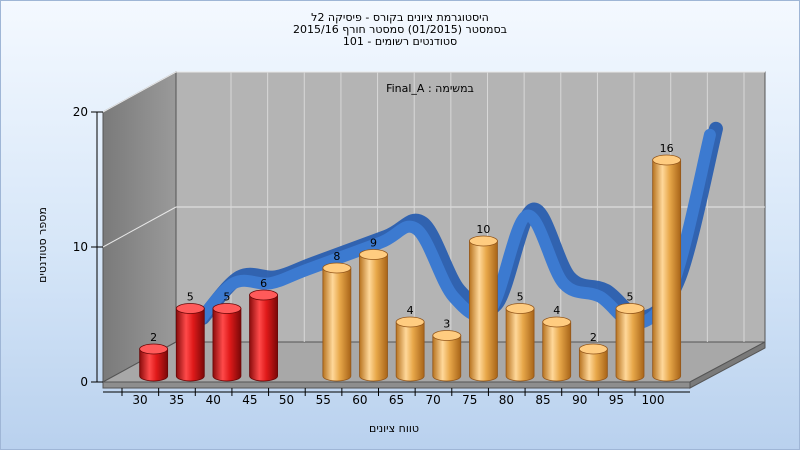 The width and height of the screenshot is (800, 450). What do you see at coordinates (653, 400) in the screenshot?
I see `x-tick-label: 100` at bounding box center [653, 400].